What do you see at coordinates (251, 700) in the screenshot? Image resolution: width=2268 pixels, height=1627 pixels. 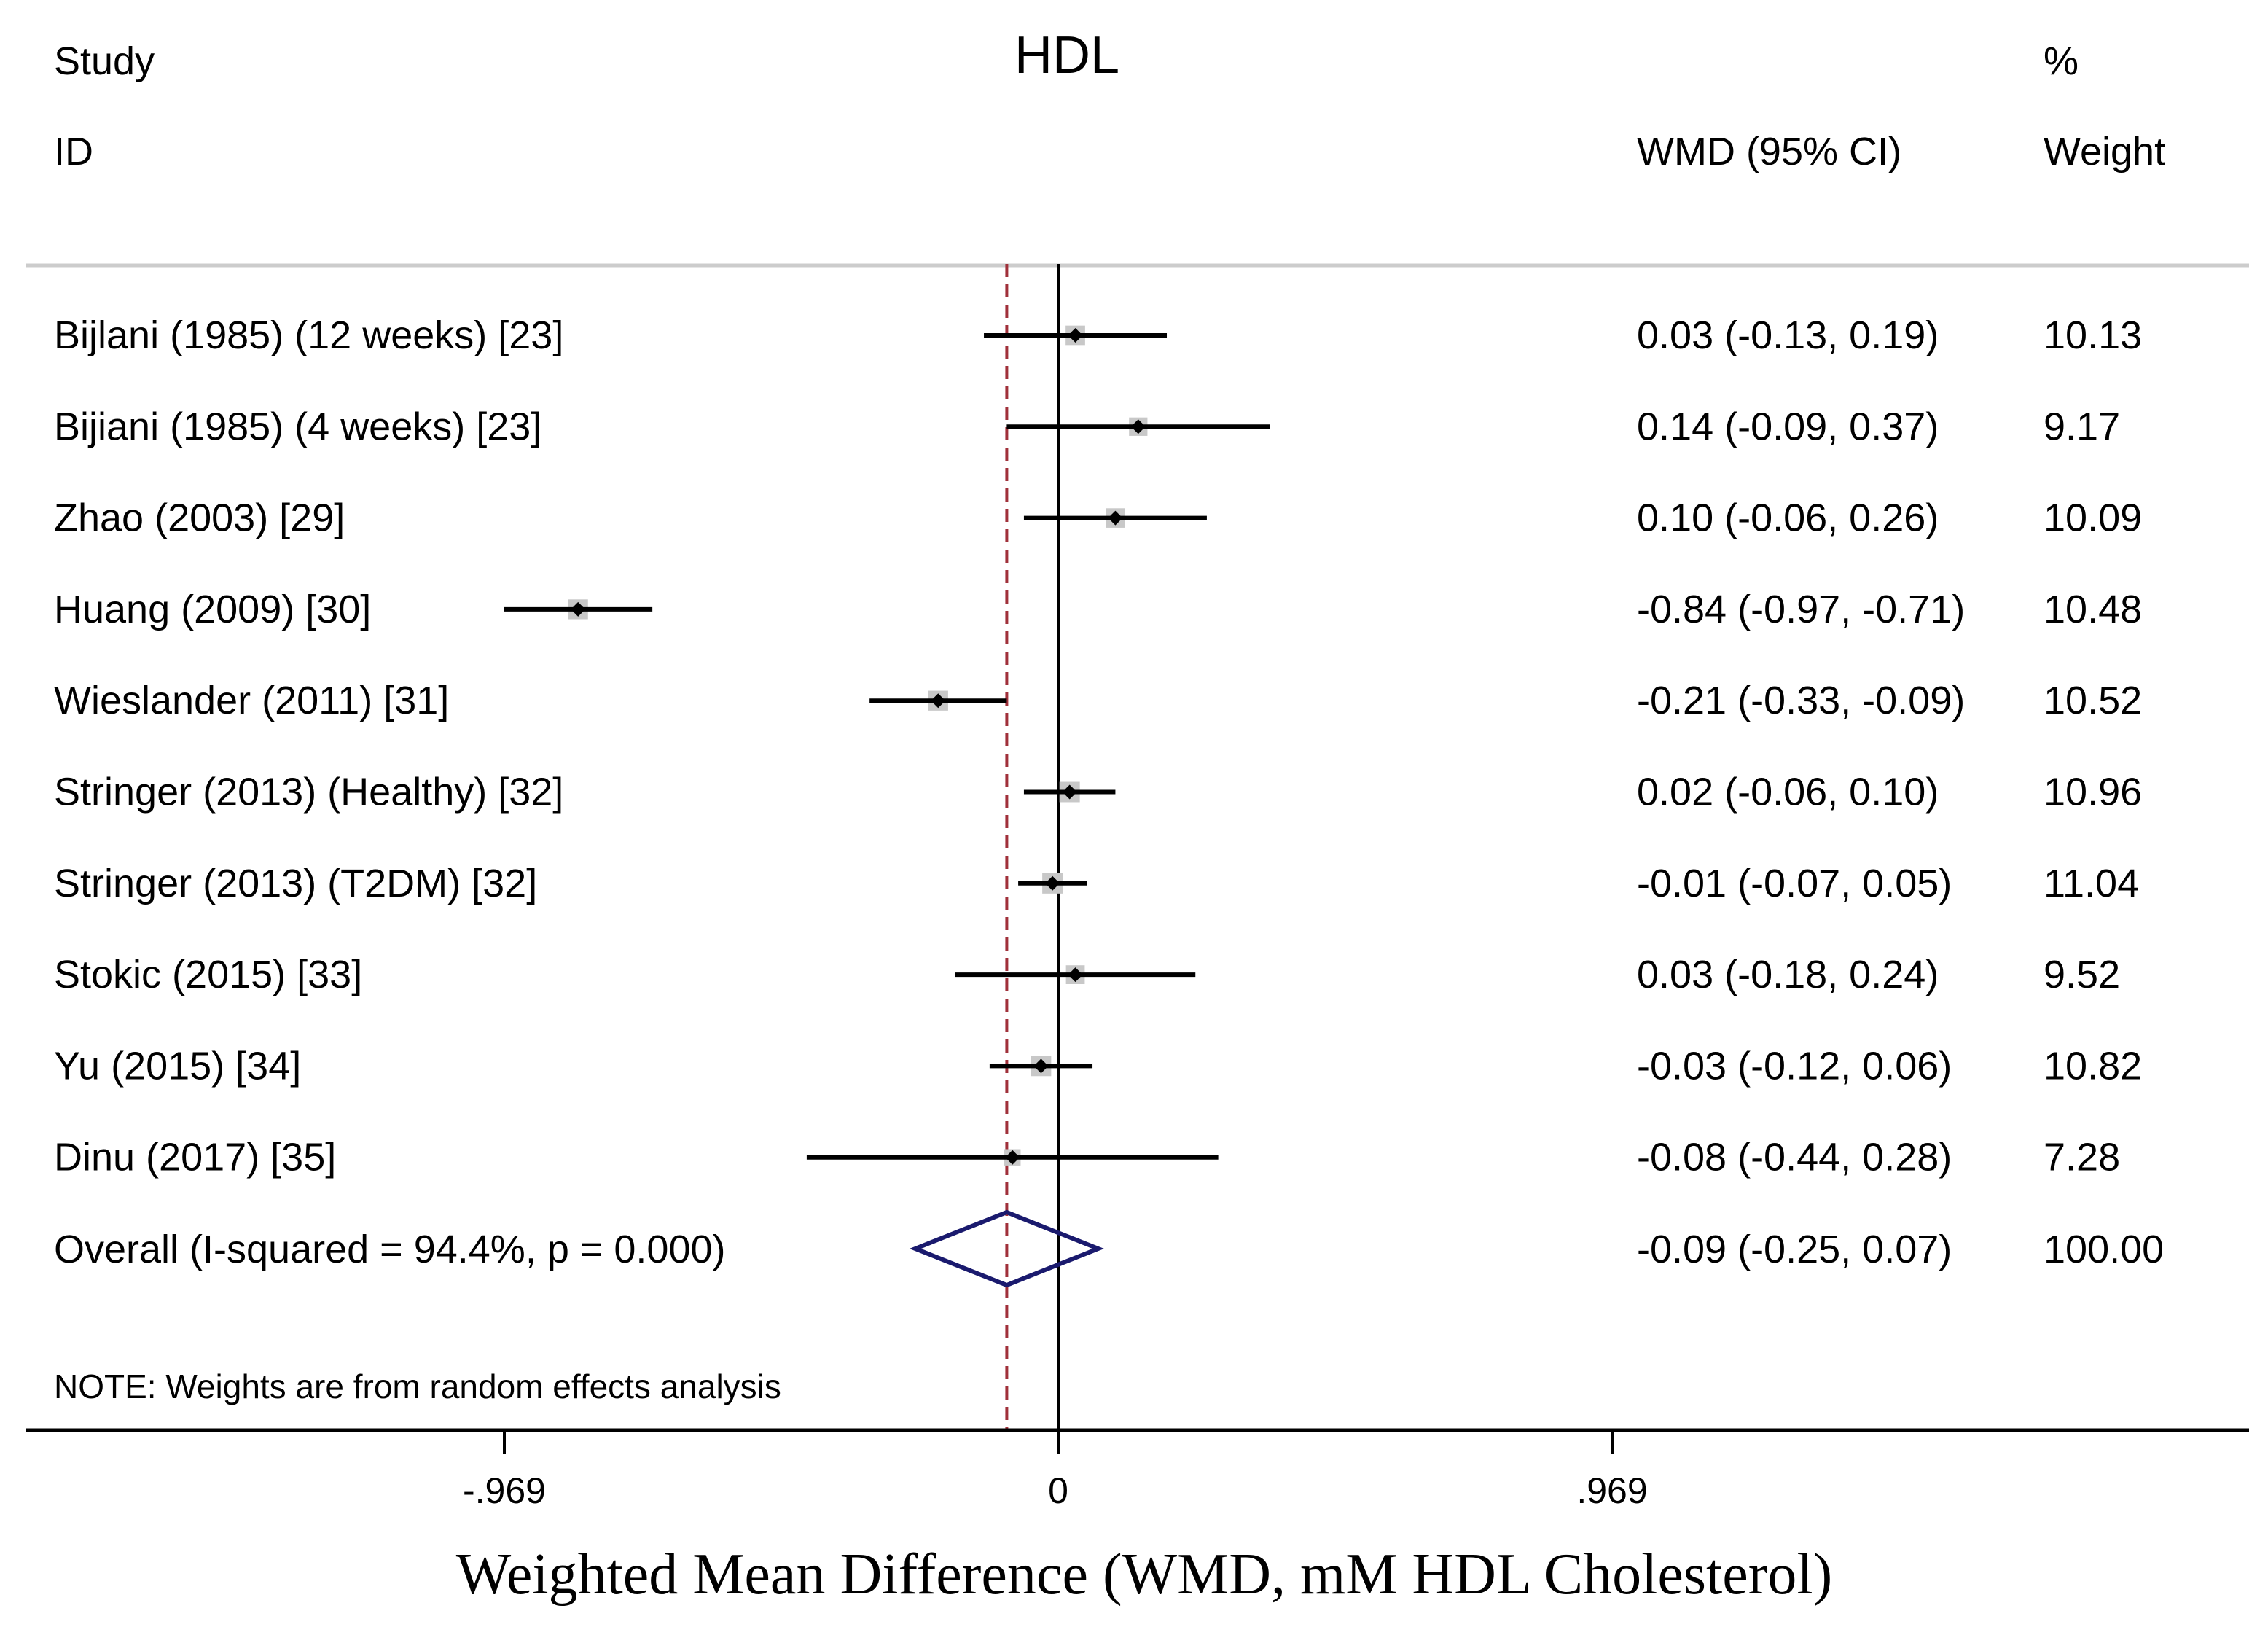 I see `study-label: Wieslander (2011) [31]` at bounding box center [251, 700].